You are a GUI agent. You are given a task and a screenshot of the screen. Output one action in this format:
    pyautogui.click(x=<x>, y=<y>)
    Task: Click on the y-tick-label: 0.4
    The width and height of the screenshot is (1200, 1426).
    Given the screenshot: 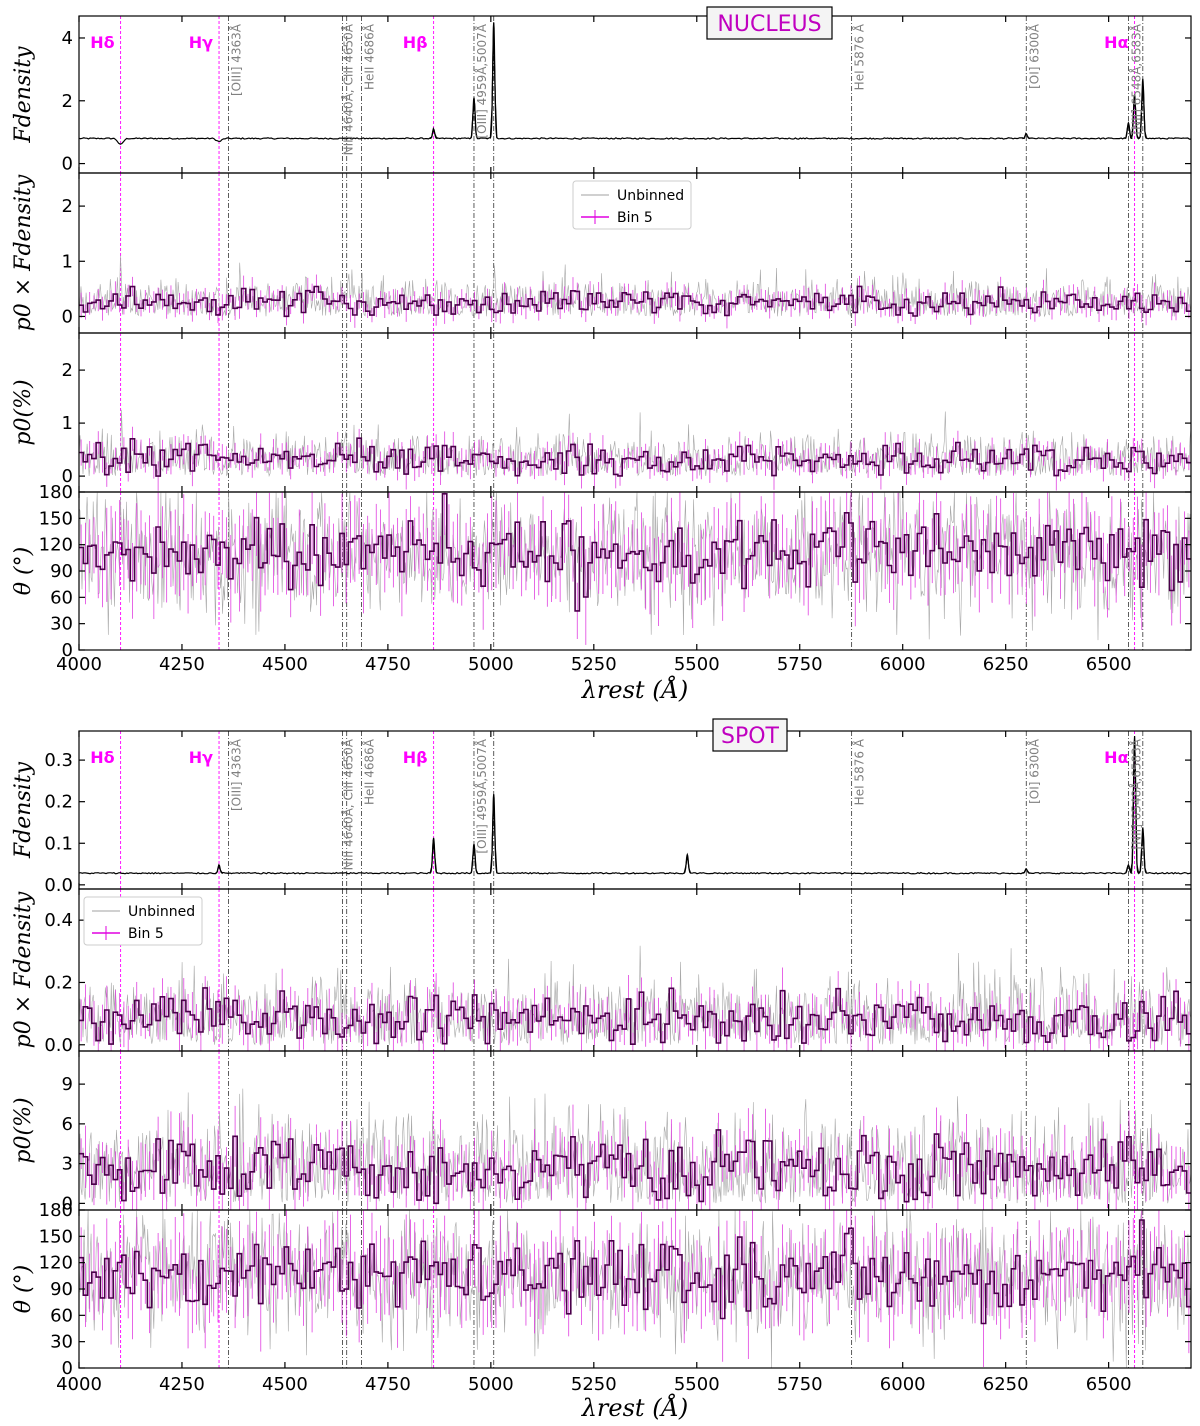 What is the action you would take?
    pyautogui.click(x=58, y=920)
    